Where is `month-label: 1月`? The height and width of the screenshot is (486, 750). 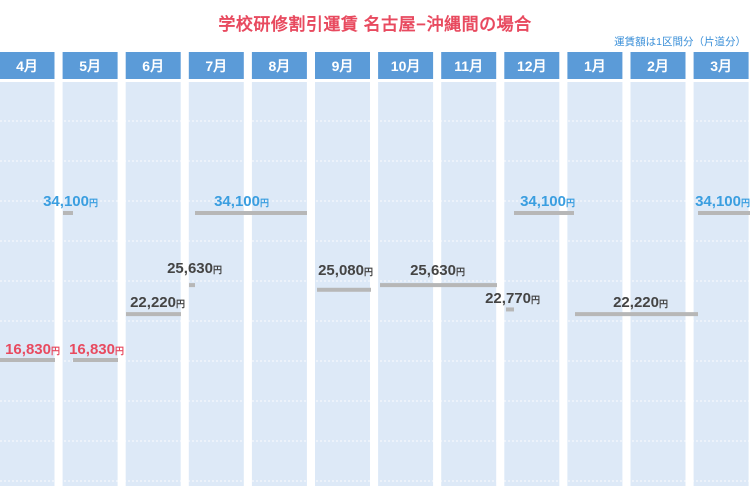 month-label: 1月 is located at coordinates (595, 66).